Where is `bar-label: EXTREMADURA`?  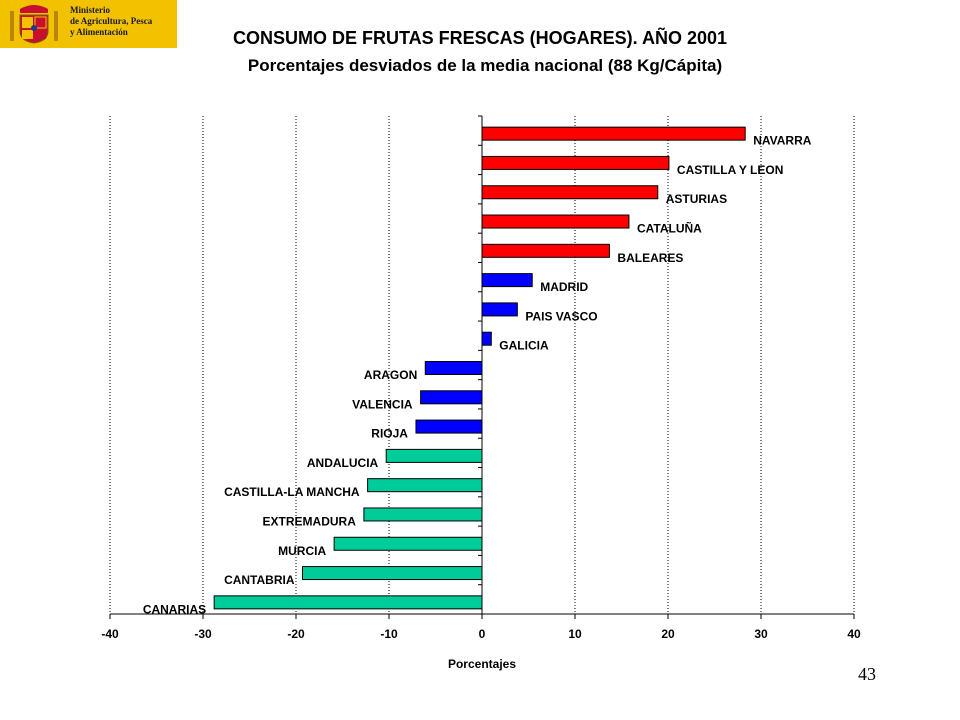 bar-label: EXTREMADURA is located at coordinates (310, 521).